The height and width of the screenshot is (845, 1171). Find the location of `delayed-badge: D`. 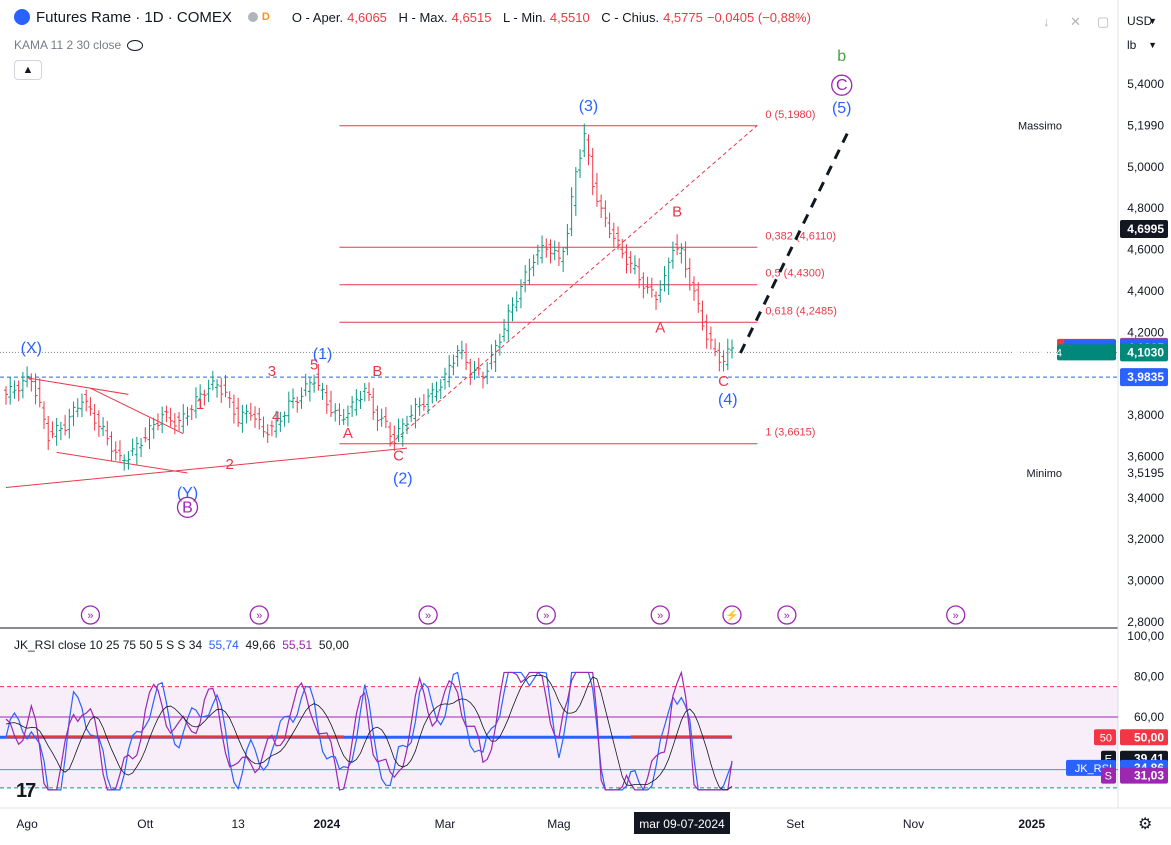

delayed-badge: D is located at coordinates (265, 17).